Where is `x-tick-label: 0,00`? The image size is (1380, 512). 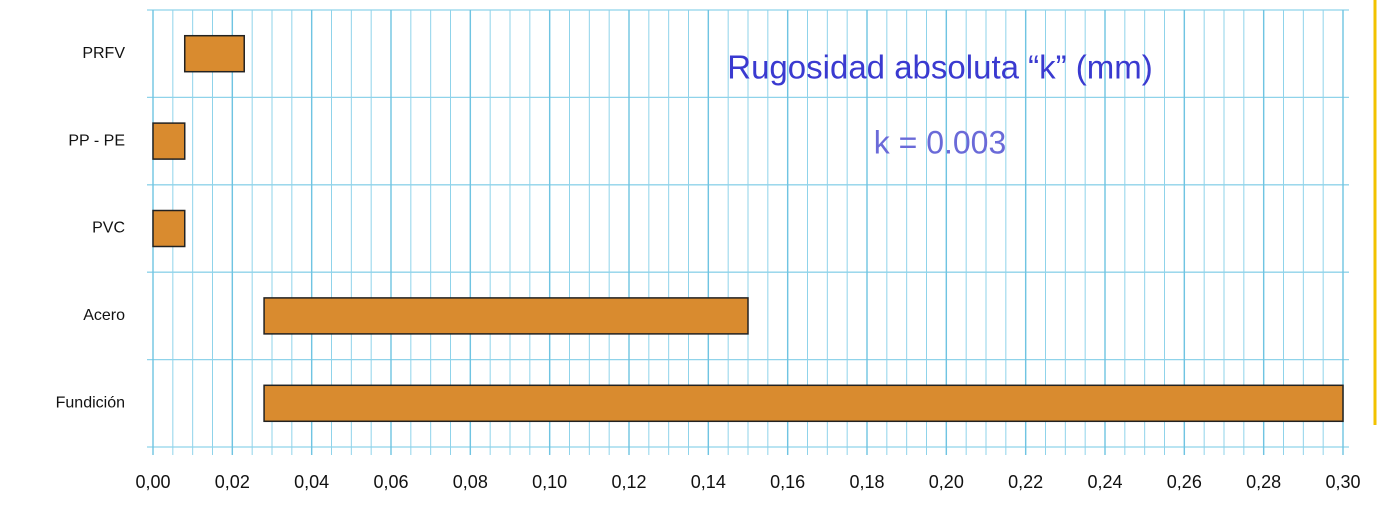 x-tick-label: 0,00 is located at coordinates (152, 482).